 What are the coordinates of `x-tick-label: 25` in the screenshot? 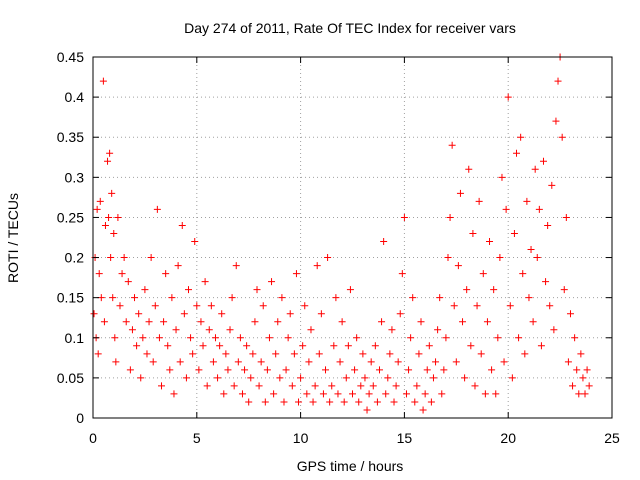 It's located at (612, 438).